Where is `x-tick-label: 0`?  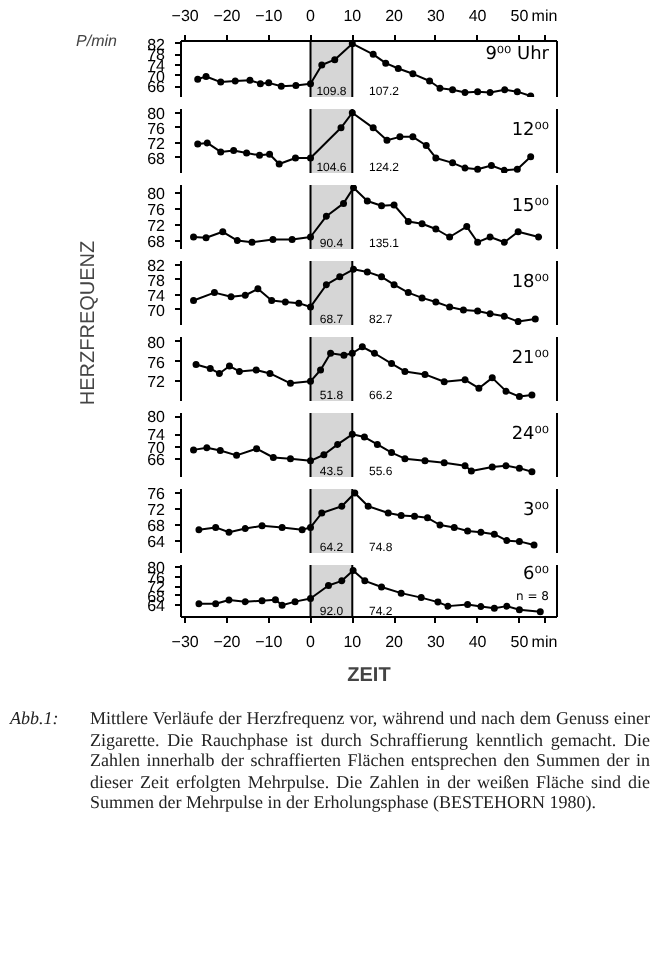
x-tick-label: 0 is located at coordinates (311, 642).